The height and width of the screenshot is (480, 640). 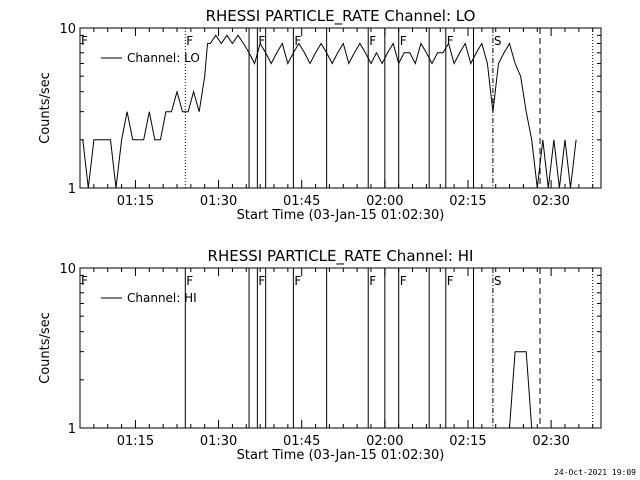 I want to click on legend-label: Channel: HI, so click(x=162, y=298).